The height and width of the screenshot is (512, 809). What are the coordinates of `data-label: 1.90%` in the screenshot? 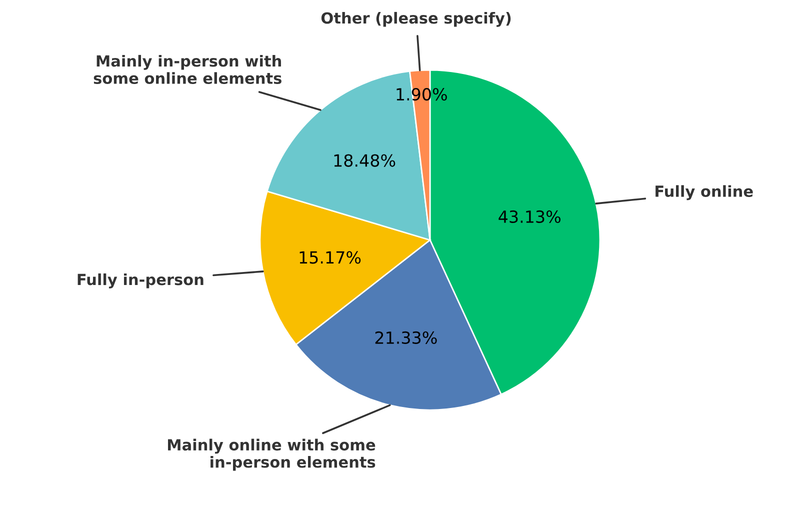 It's located at (421, 94).